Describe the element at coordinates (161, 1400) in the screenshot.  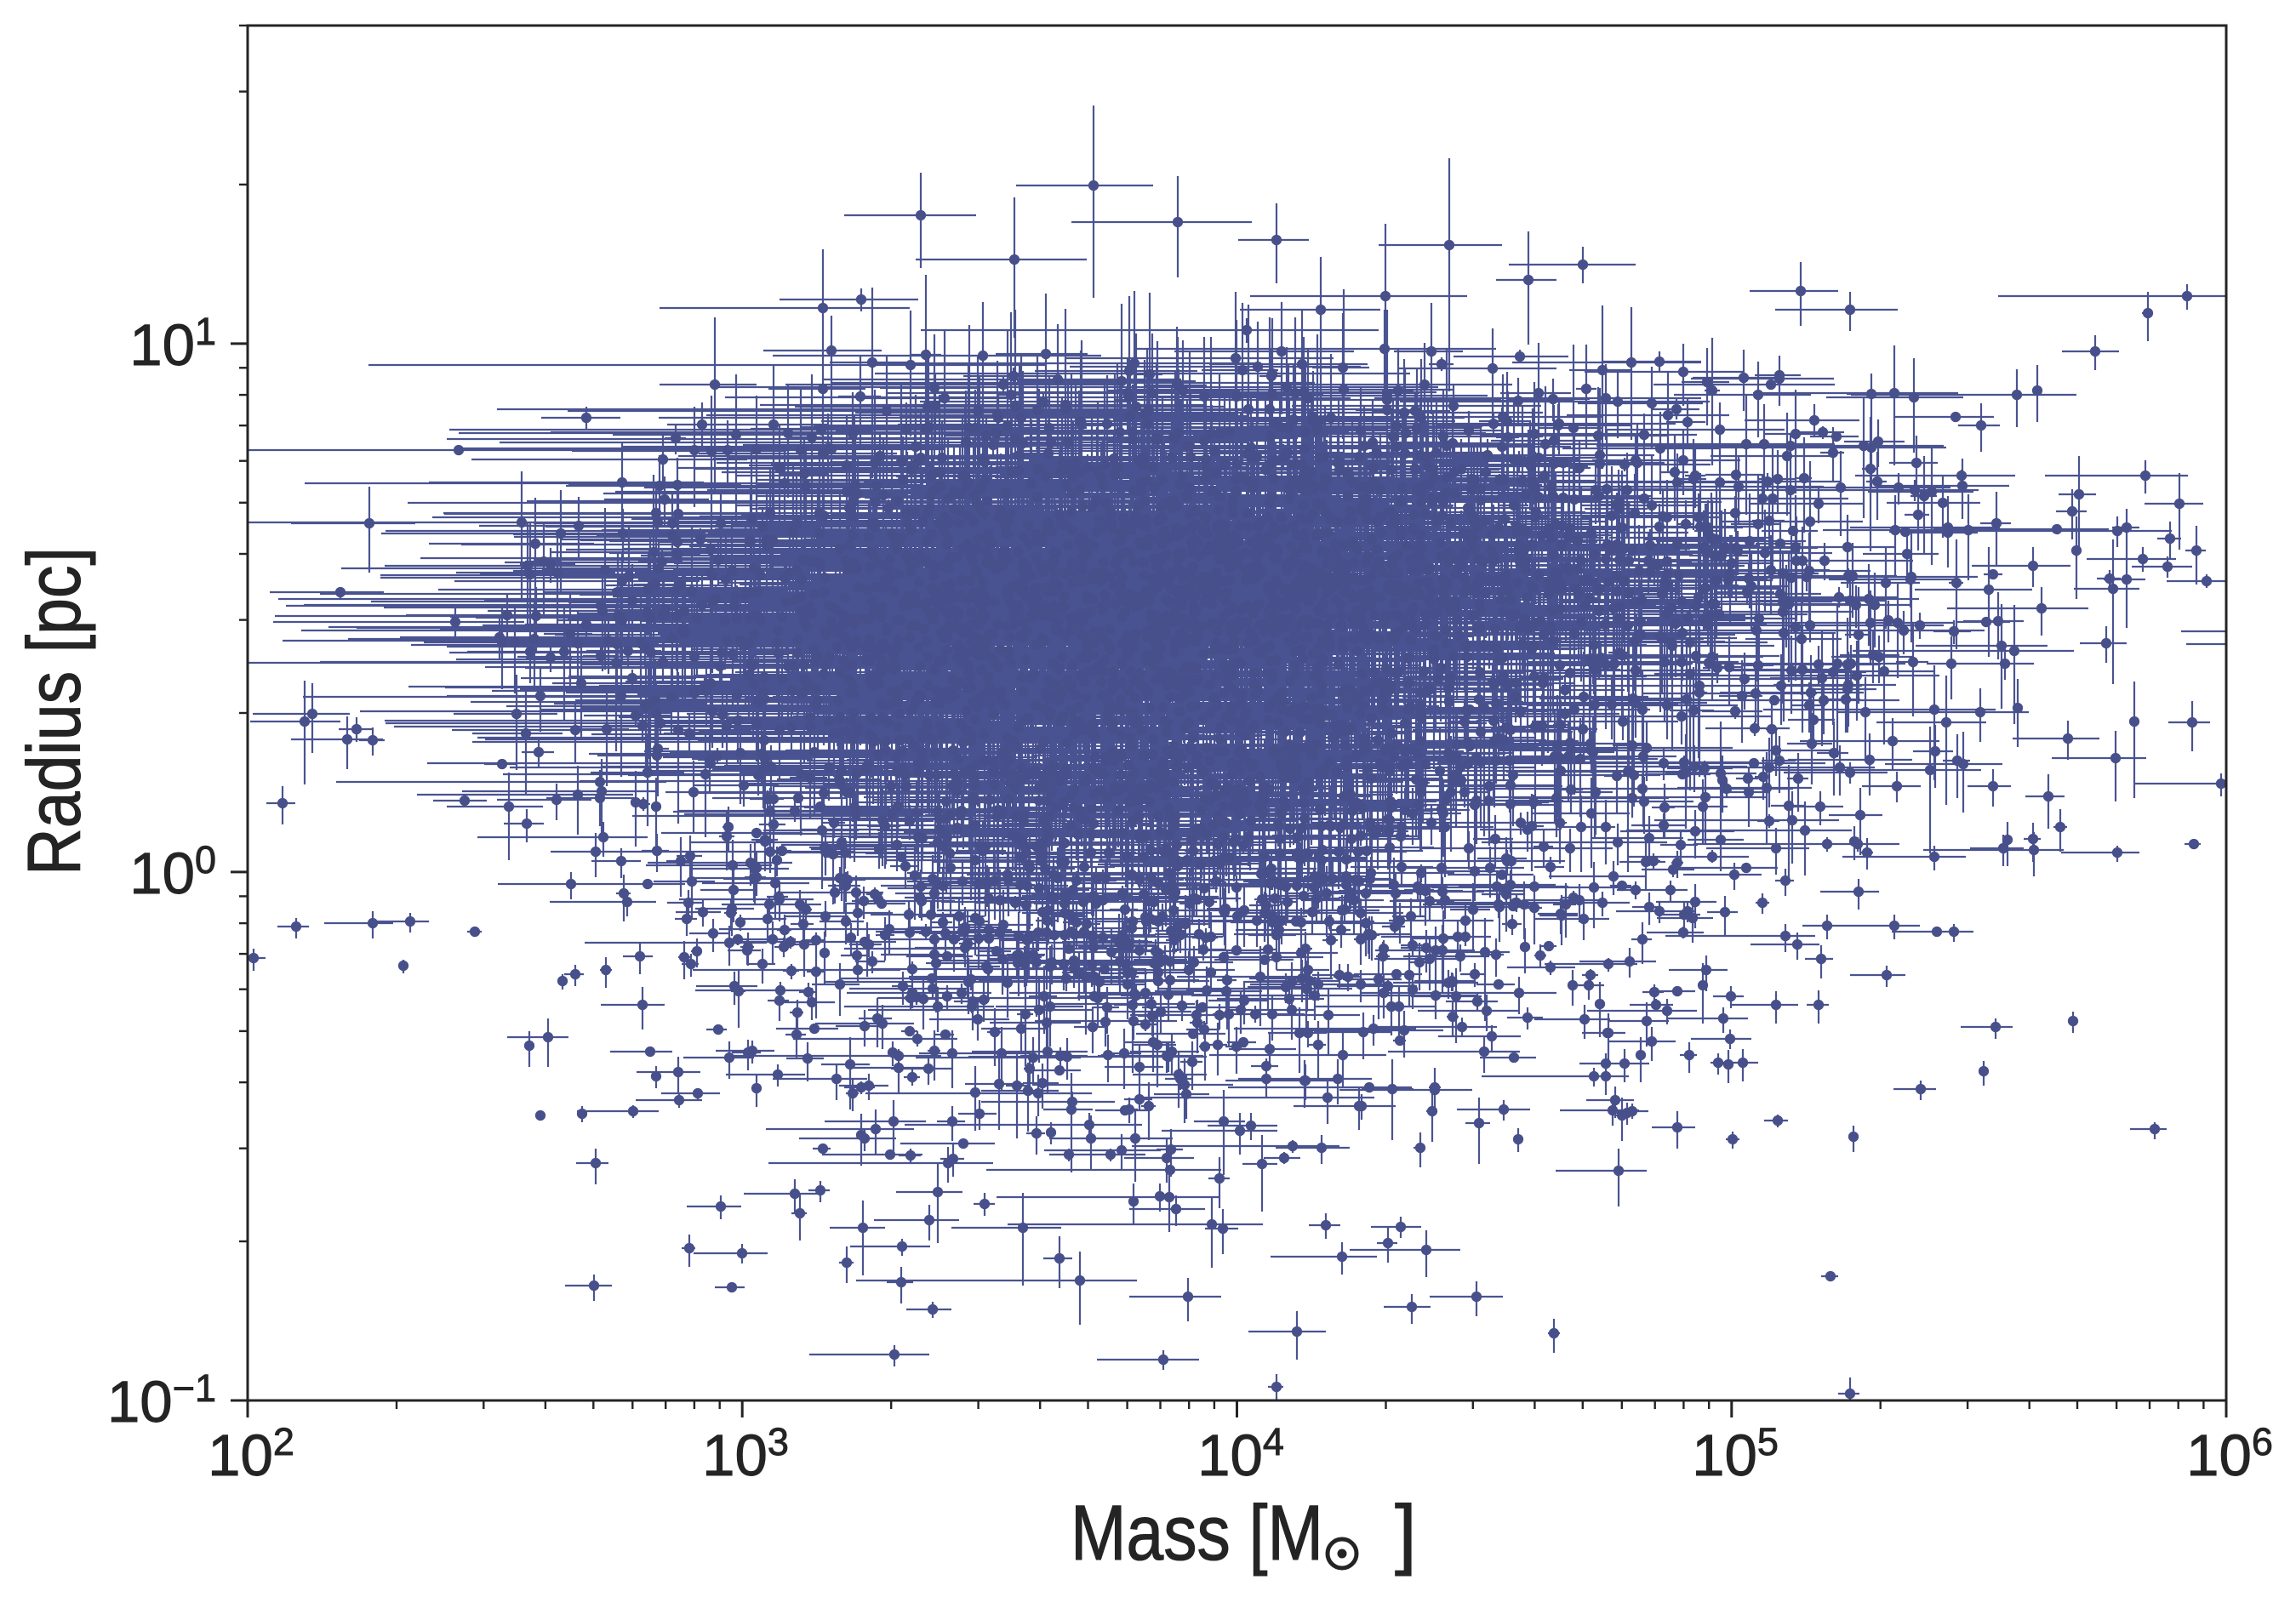
I see `svg-text: 10⁻¹` at that location.